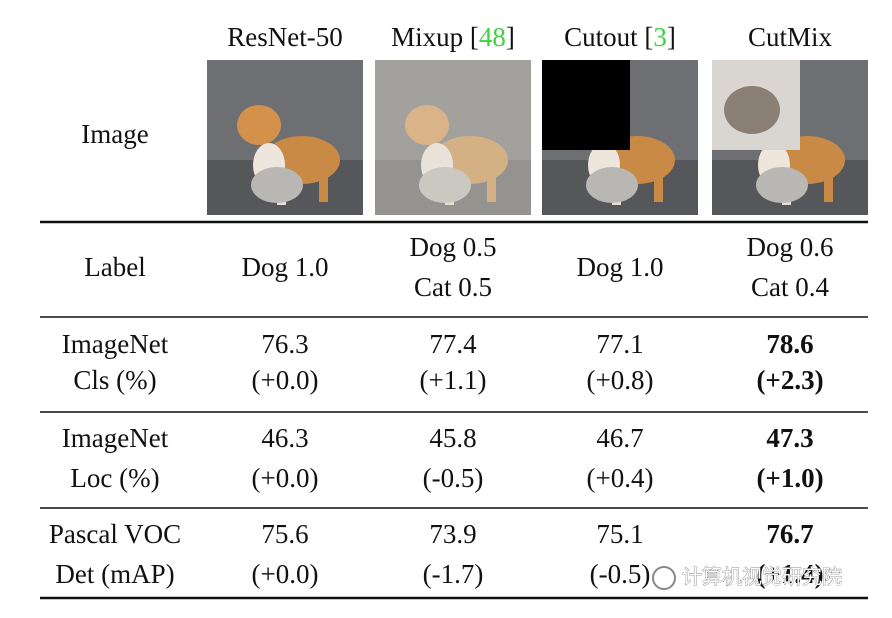  Describe the element at coordinates (752, 110) in the screenshot. I see `cat-face` at that location.